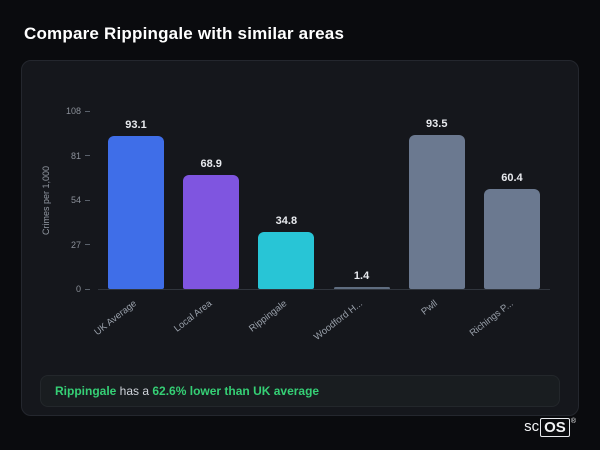 The width and height of the screenshot is (600, 450). Describe the element at coordinates (236, 391) in the screenshot. I see `note-highlight-text: 62.6% lower than UK average` at that location.